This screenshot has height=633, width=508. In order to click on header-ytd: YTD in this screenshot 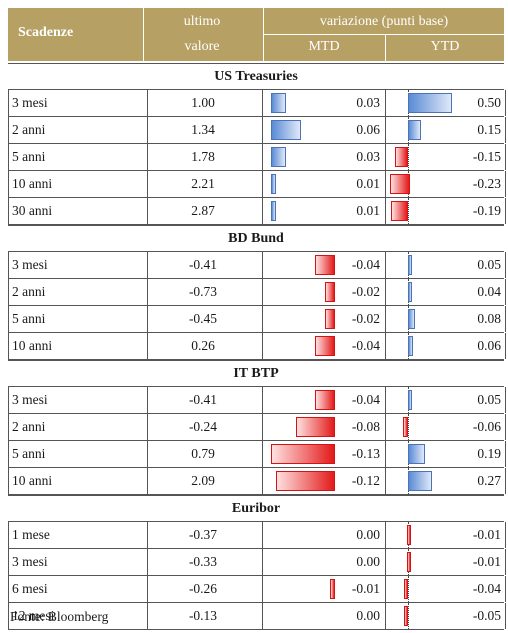, I will do `click(445, 46)`.